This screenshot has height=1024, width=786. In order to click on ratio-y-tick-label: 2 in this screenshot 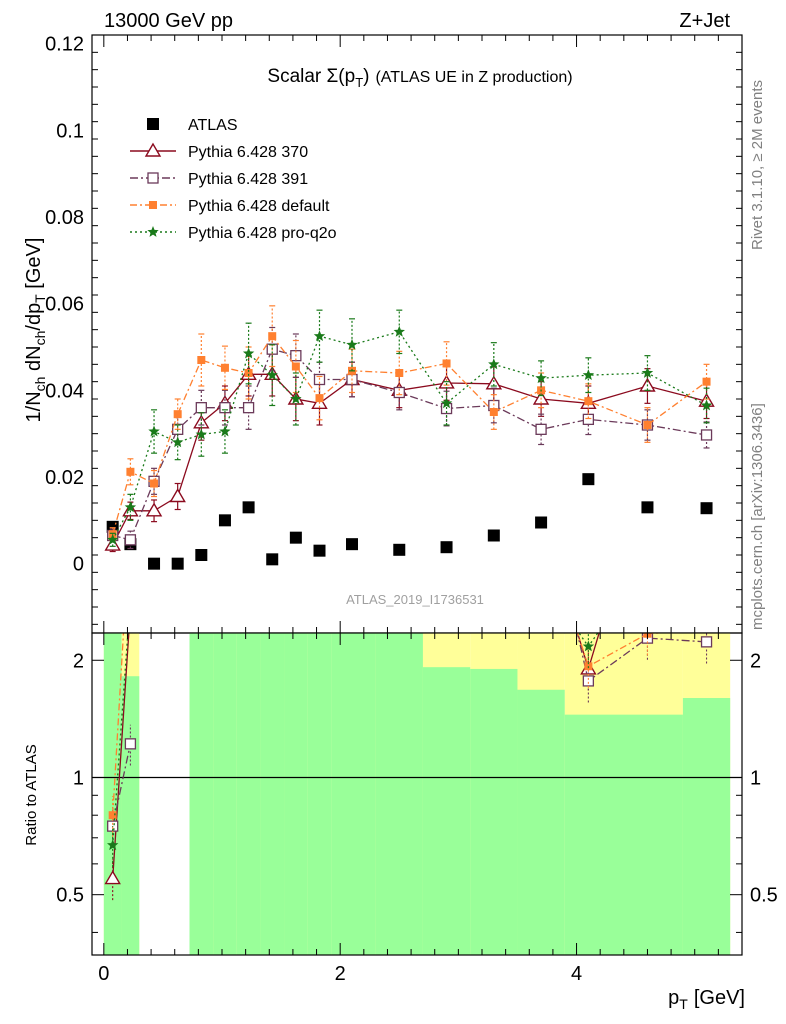, I will do `click(78, 661)`.